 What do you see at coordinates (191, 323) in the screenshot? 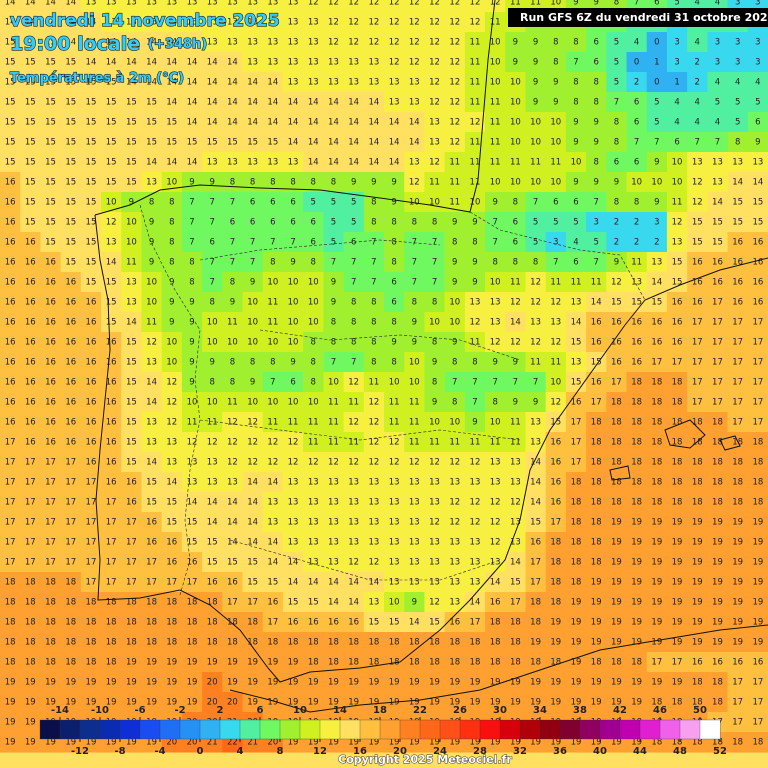
I see `temperature-value: 9` at bounding box center [191, 323].